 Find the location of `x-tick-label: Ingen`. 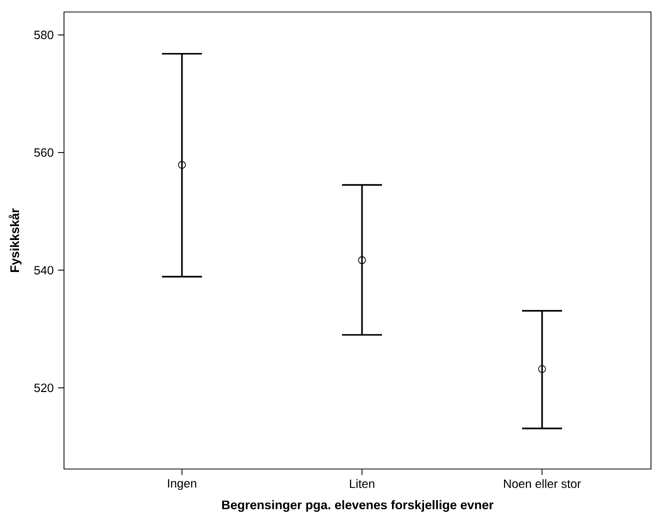

x-tick-label: Ingen is located at coordinates (182, 484).